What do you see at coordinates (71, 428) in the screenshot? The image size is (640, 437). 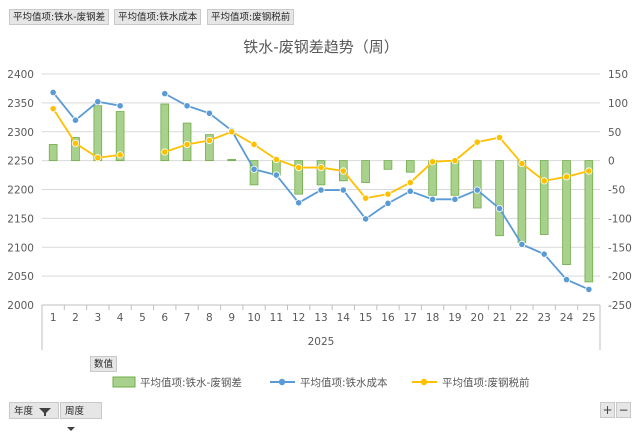 I see `dropdown-arrow-icon` at bounding box center [71, 428].